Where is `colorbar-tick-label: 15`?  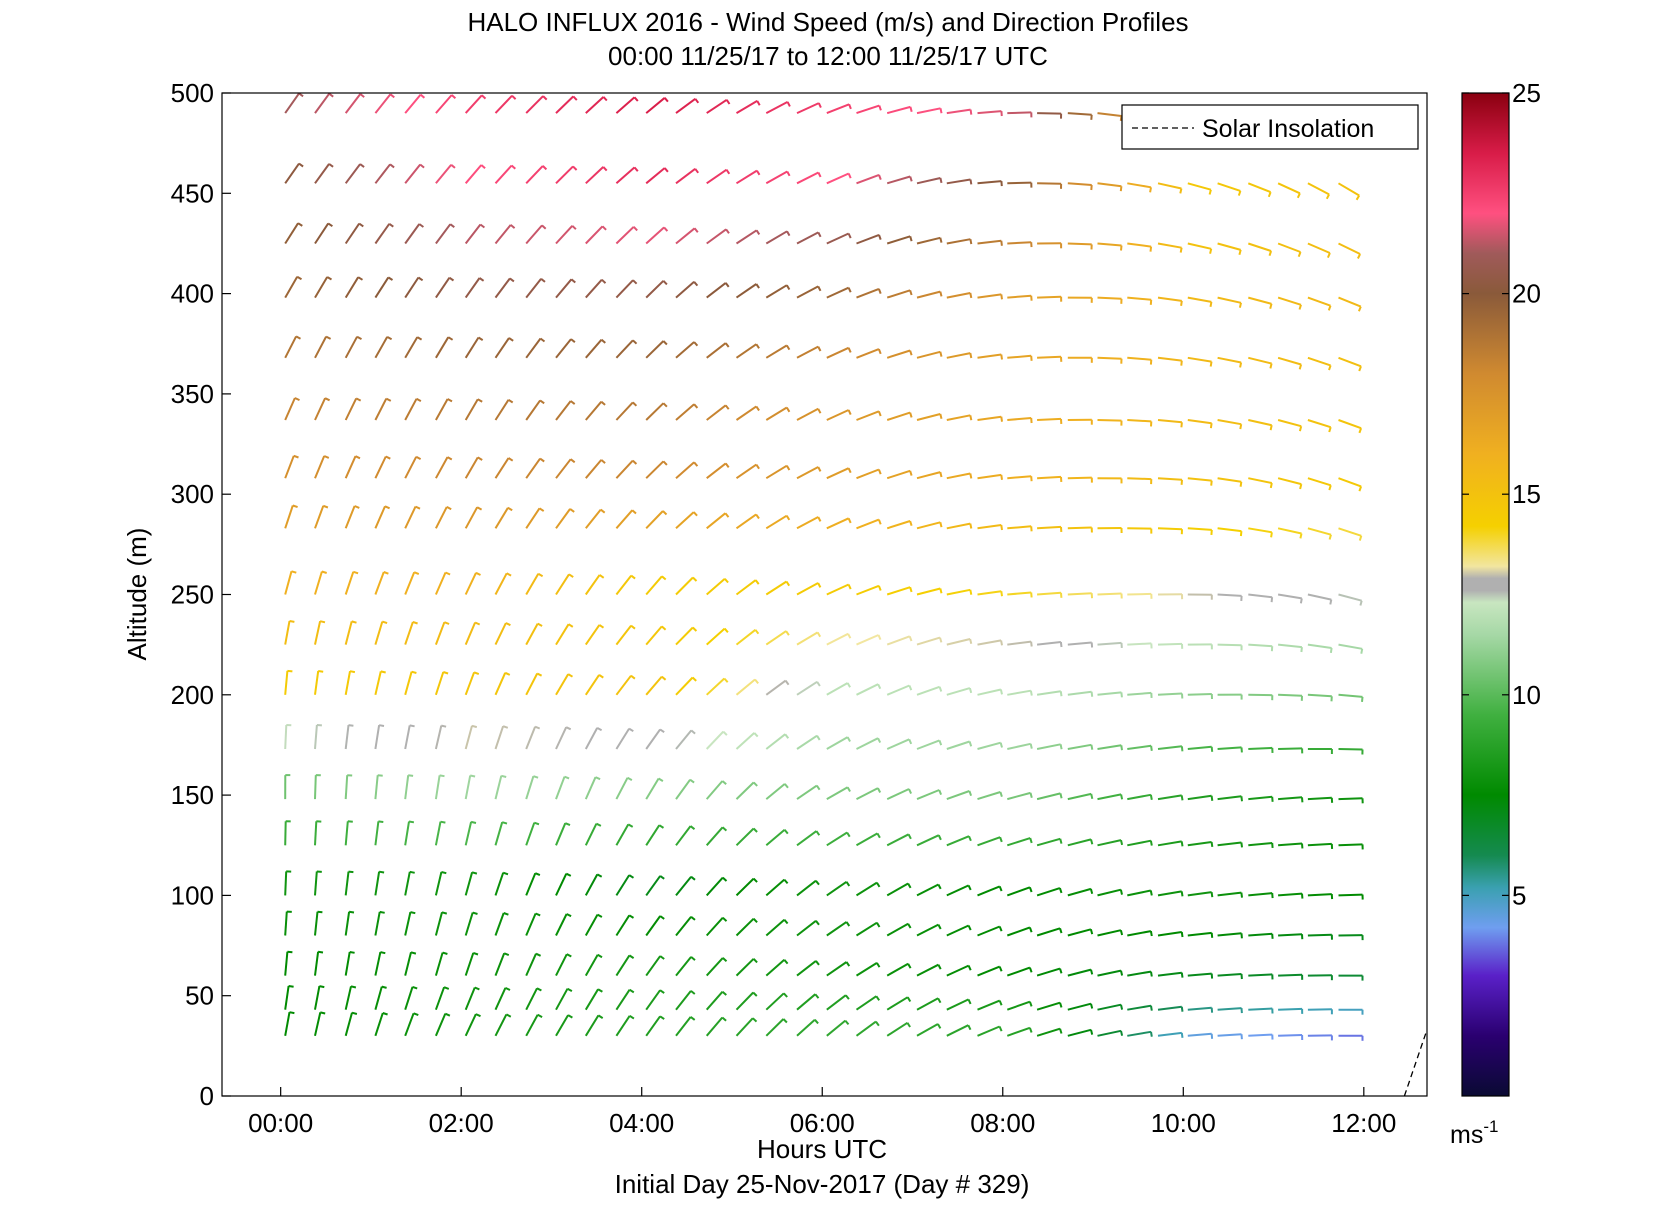 colorbar-tick-label: 15 is located at coordinates (1526, 494).